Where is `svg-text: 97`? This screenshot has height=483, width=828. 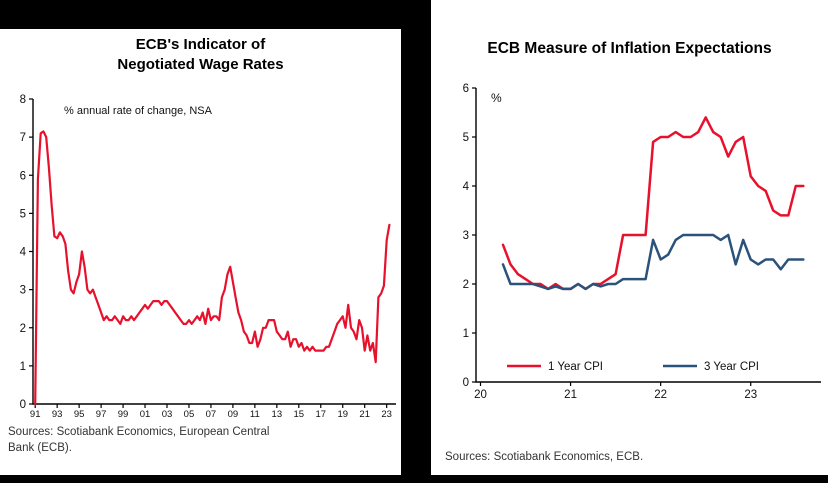 svg-text: 97 is located at coordinates (101, 414).